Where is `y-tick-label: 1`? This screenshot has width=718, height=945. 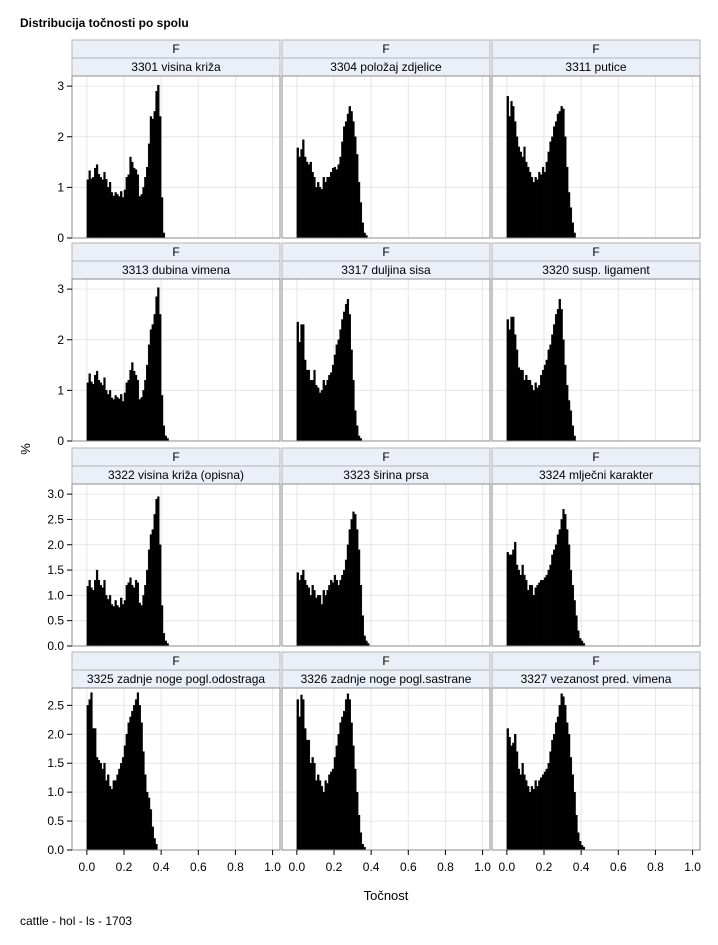 y-tick-label: 1 is located at coordinates (60, 390).